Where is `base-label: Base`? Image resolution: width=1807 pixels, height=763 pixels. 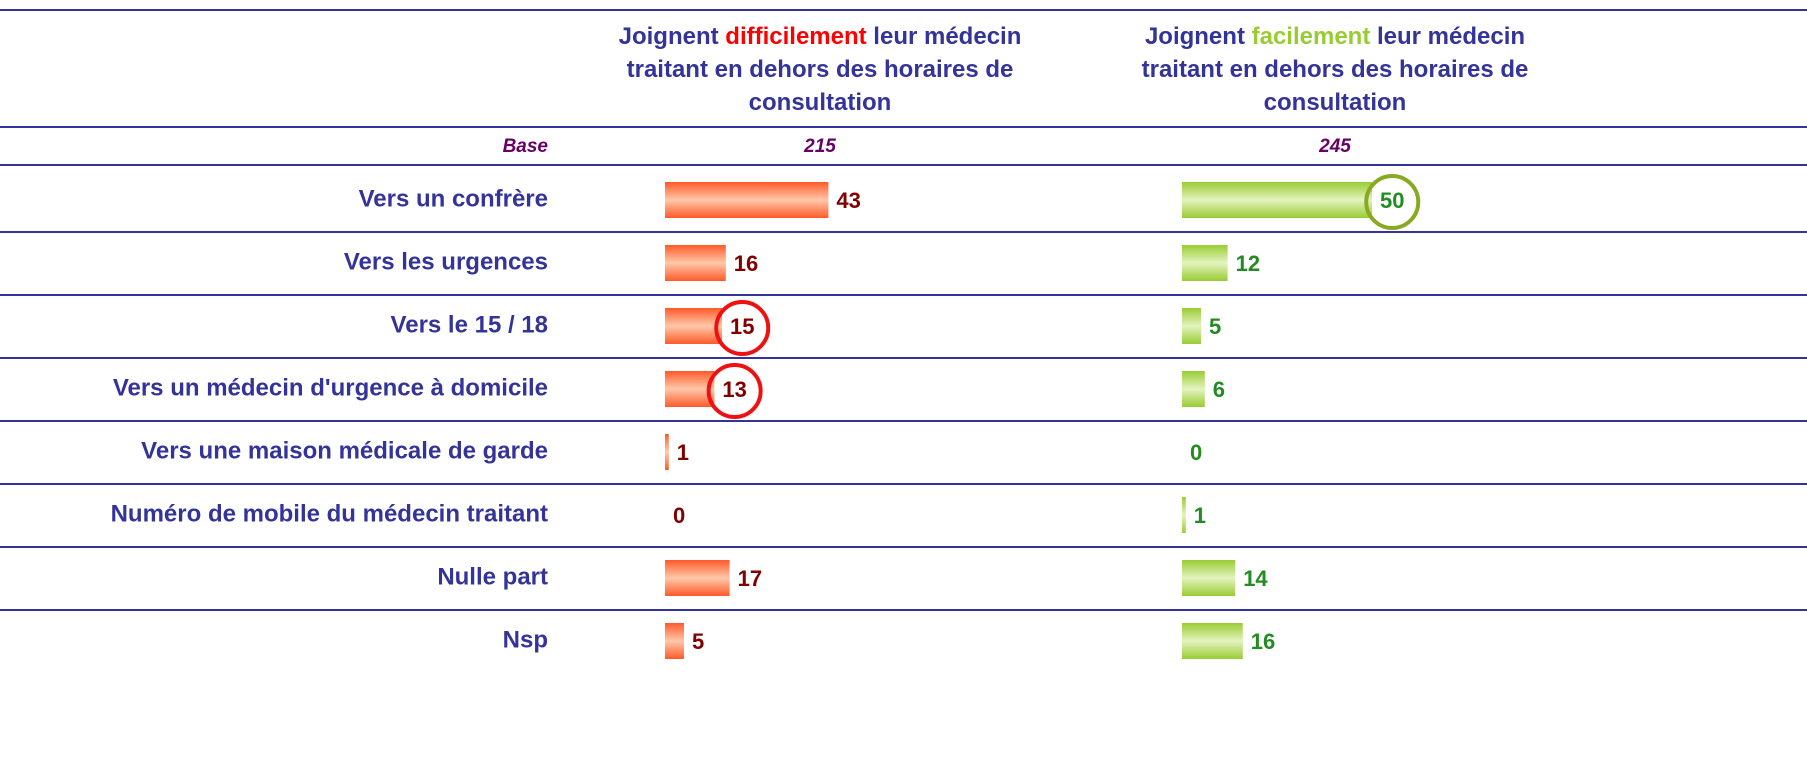
base-label: Base is located at coordinates (526, 146).